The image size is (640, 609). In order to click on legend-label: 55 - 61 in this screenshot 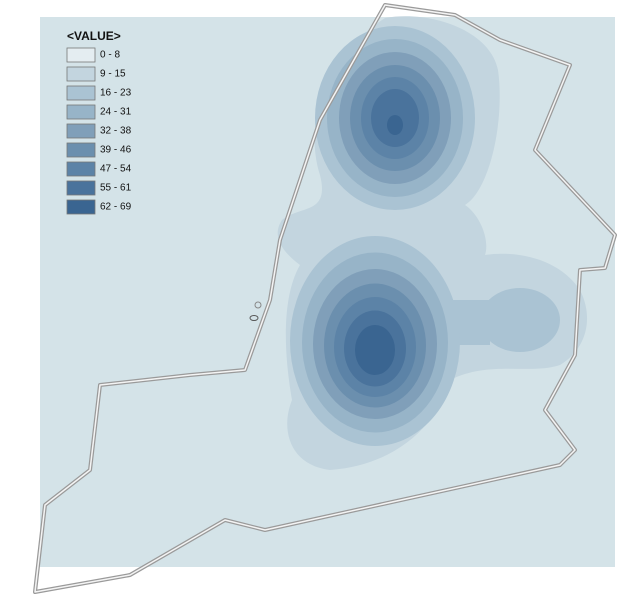, I will do `click(116, 188)`.